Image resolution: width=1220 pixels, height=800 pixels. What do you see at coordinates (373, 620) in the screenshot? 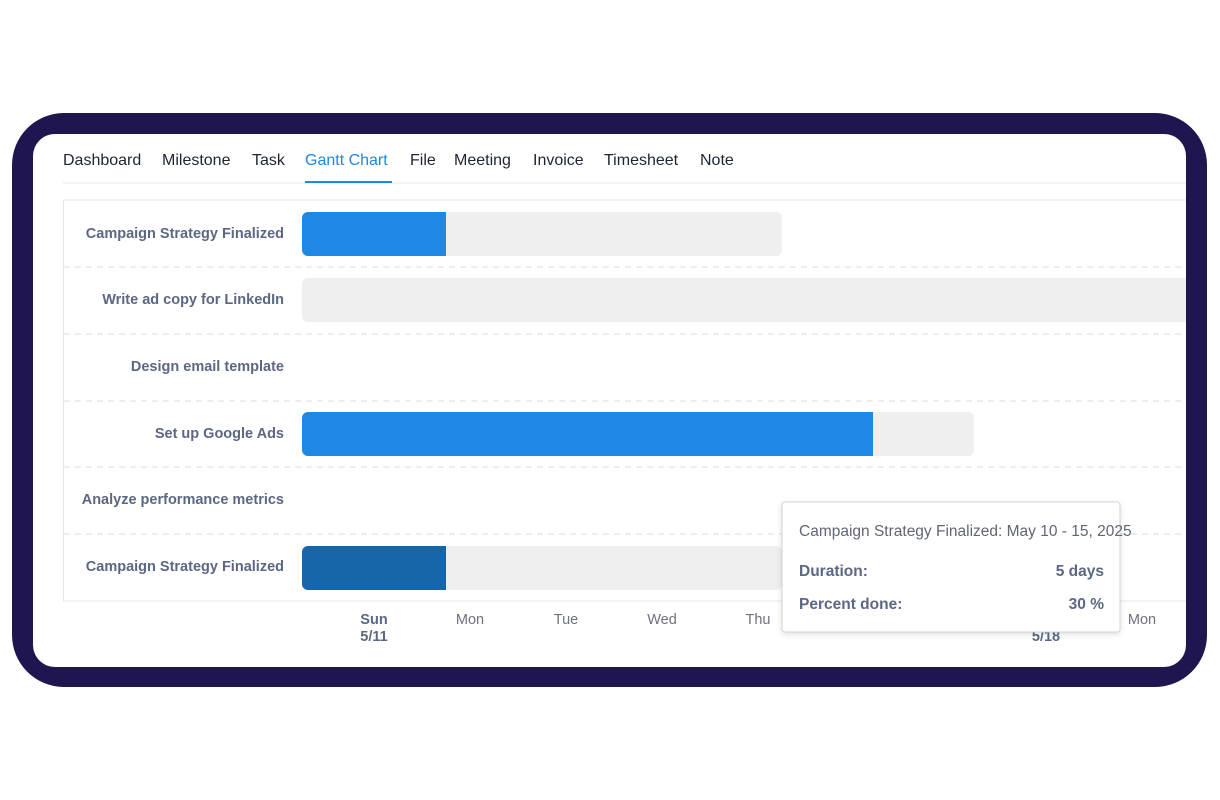
I see `day-label: Sun` at bounding box center [373, 620].